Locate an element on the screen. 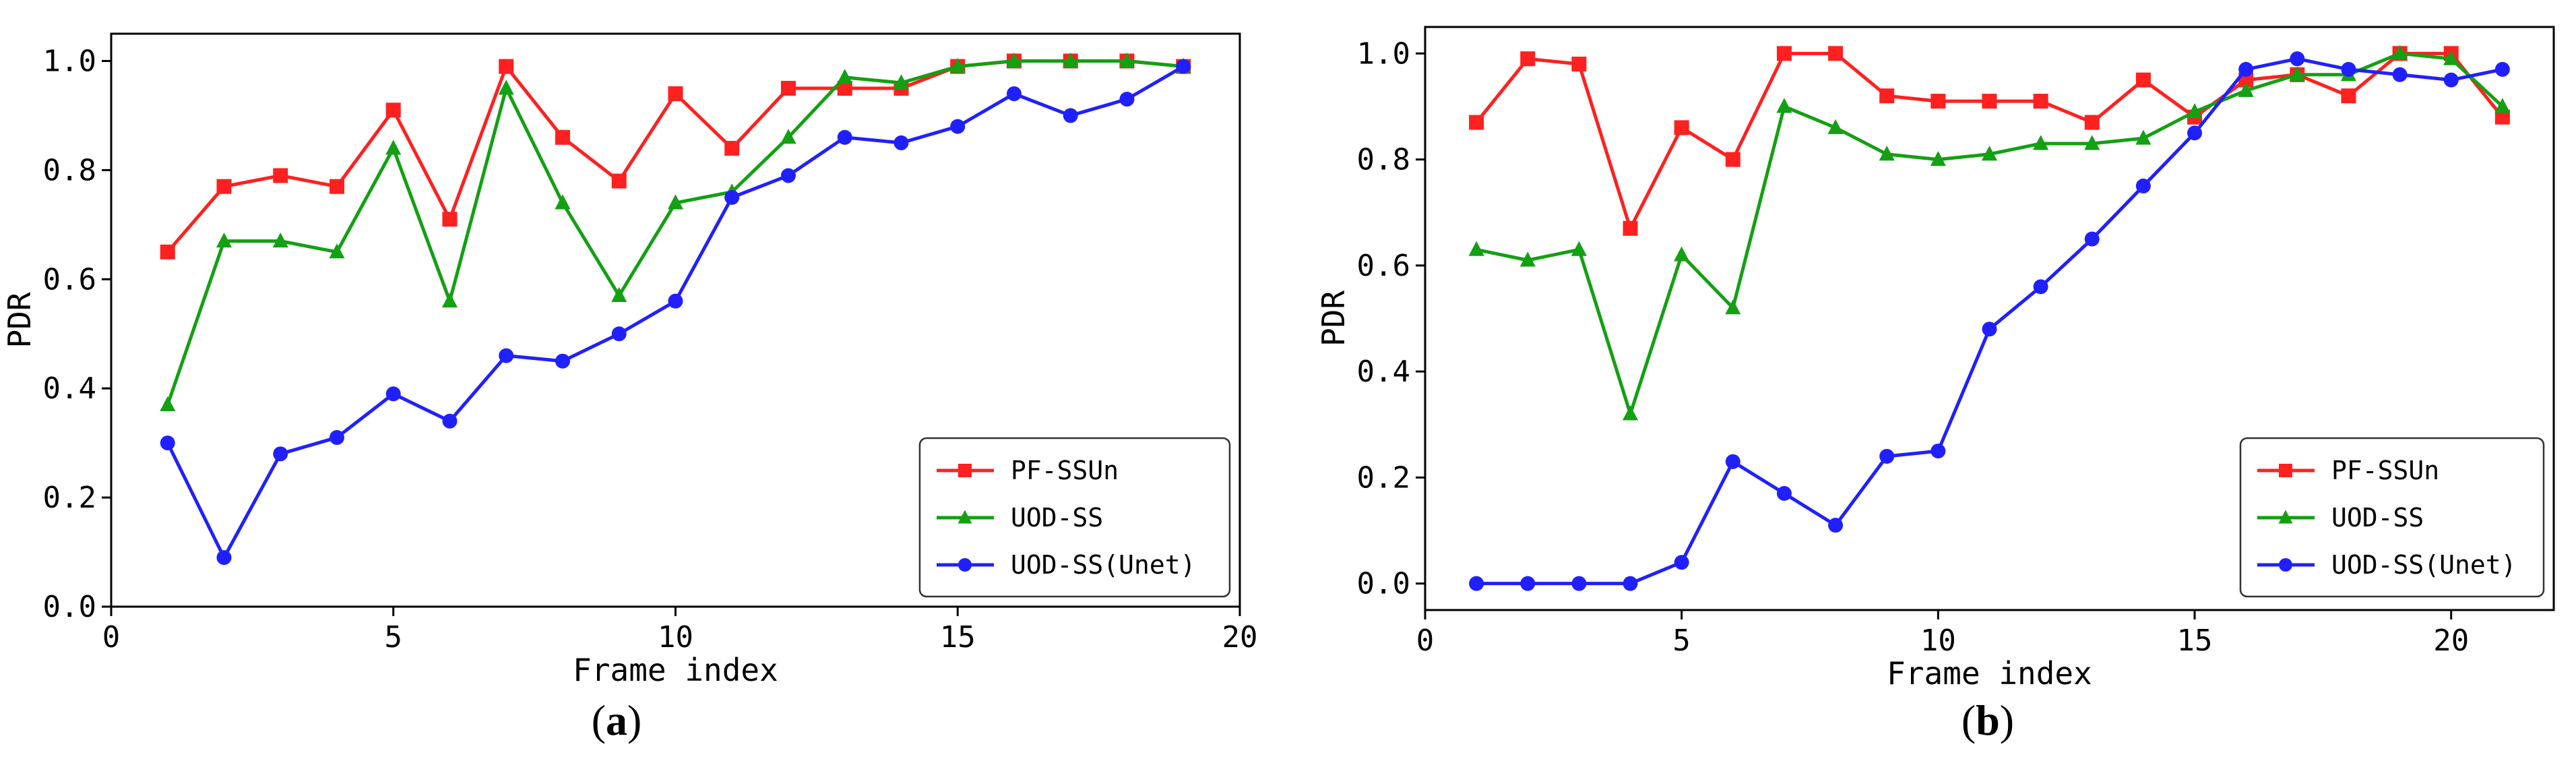 This screenshot has height=759, width=2576. legend-label: PF-SSUn is located at coordinates (2385, 470).